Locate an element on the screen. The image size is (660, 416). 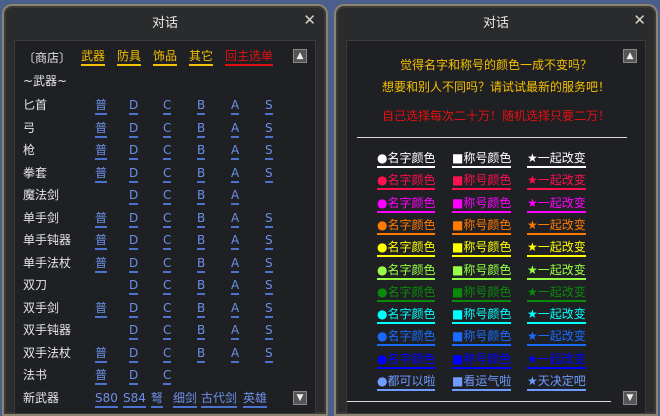
scroll-up-button: ▲ is located at coordinates (630, 56).